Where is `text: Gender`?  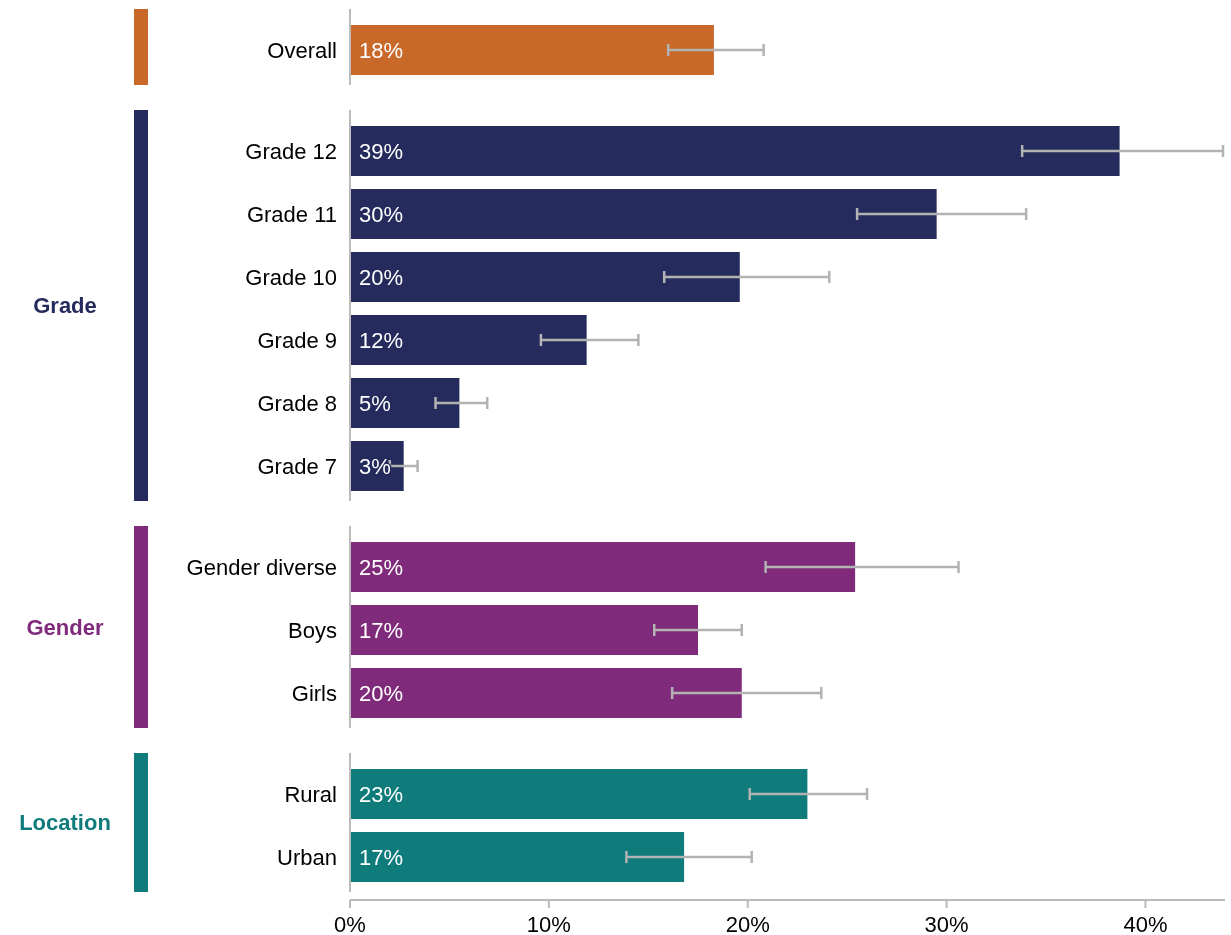 text: Gender is located at coordinates (65, 627).